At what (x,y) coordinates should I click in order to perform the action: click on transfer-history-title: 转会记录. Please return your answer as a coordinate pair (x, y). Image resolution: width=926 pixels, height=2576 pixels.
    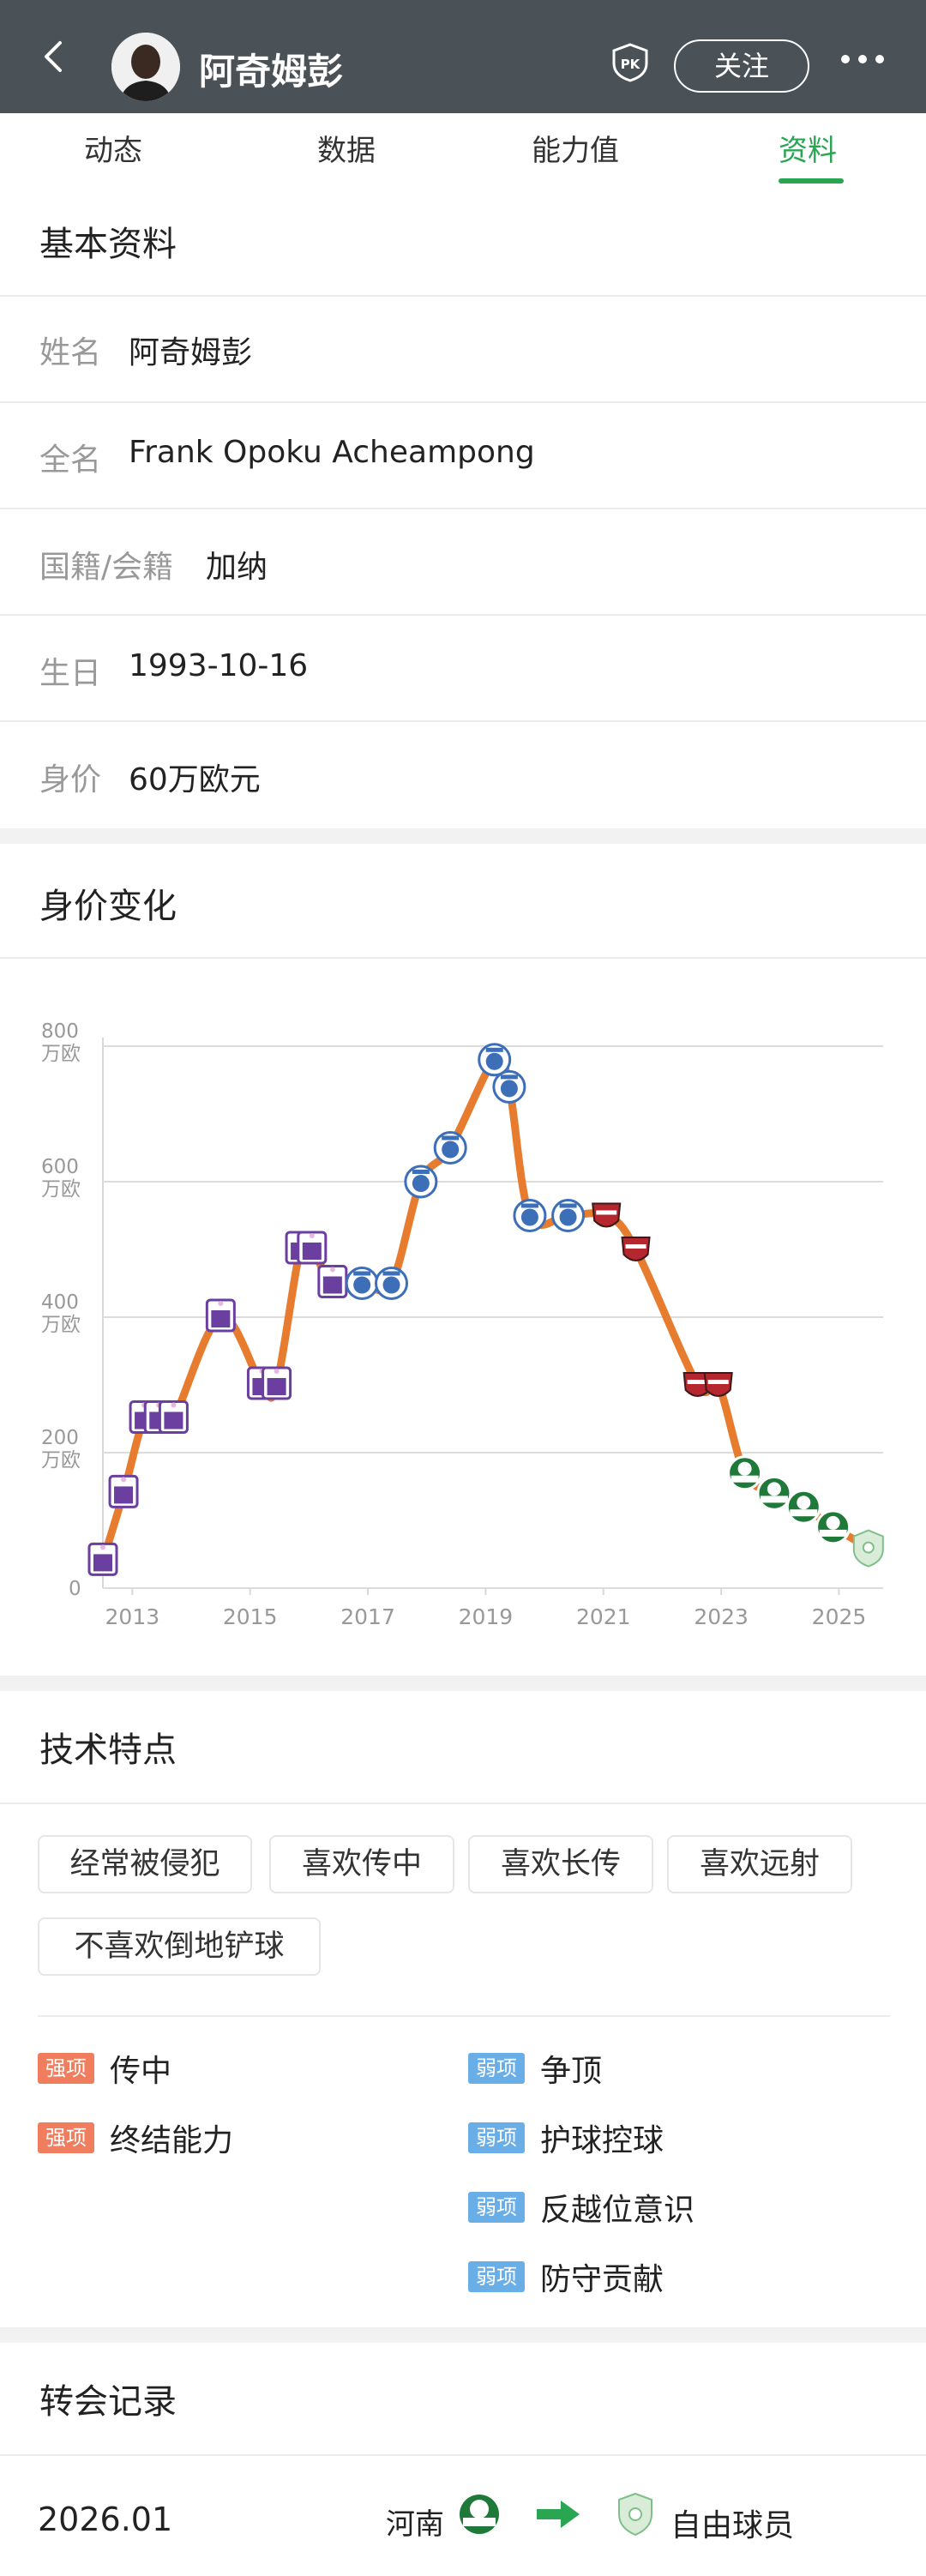
    Looking at the image, I should click on (108, 2402).